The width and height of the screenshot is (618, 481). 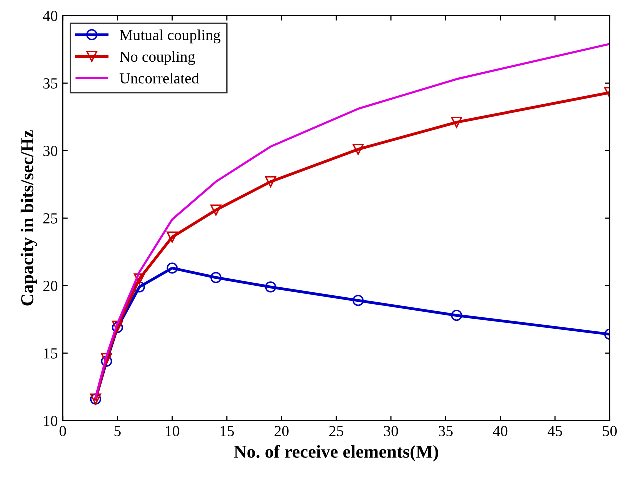 What do you see at coordinates (391, 431) in the screenshot?
I see `x-tick-label: 30` at bounding box center [391, 431].